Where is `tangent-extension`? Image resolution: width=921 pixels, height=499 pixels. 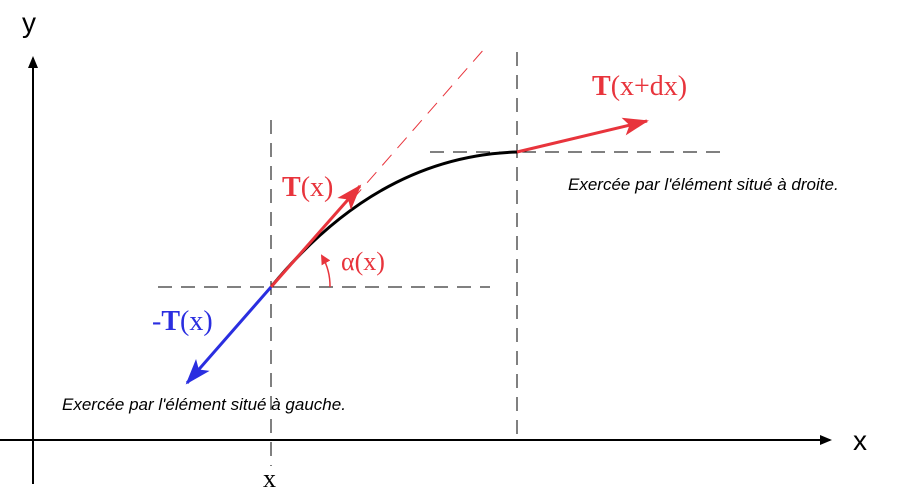 tangent-extension is located at coordinates (418, 124).